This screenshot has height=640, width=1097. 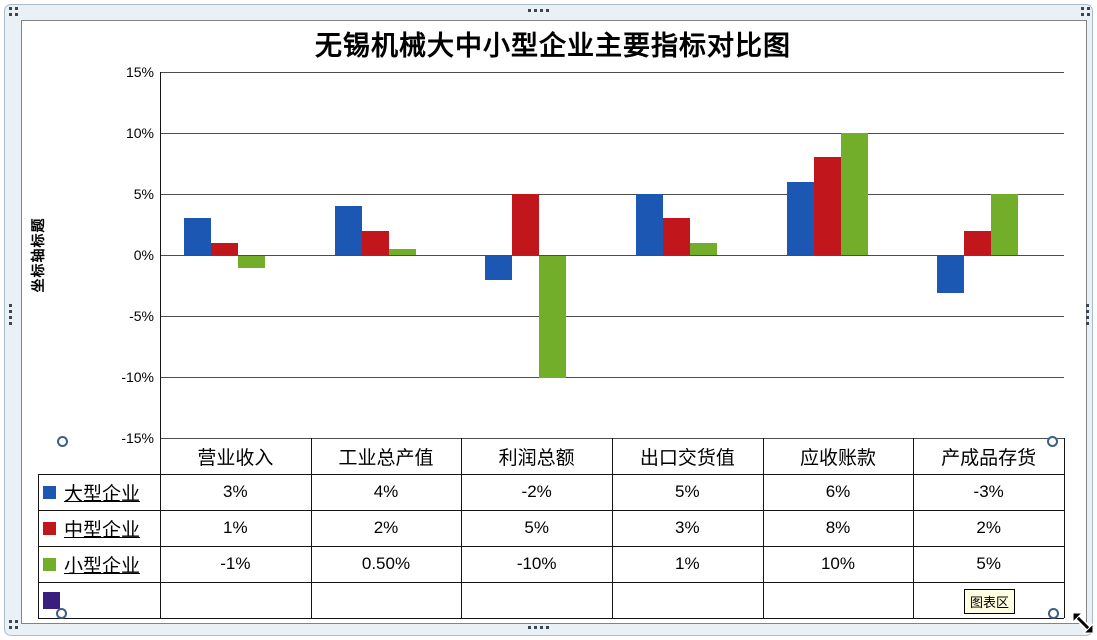 I want to click on bar-series3-cat6, so click(x=1005, y=224).